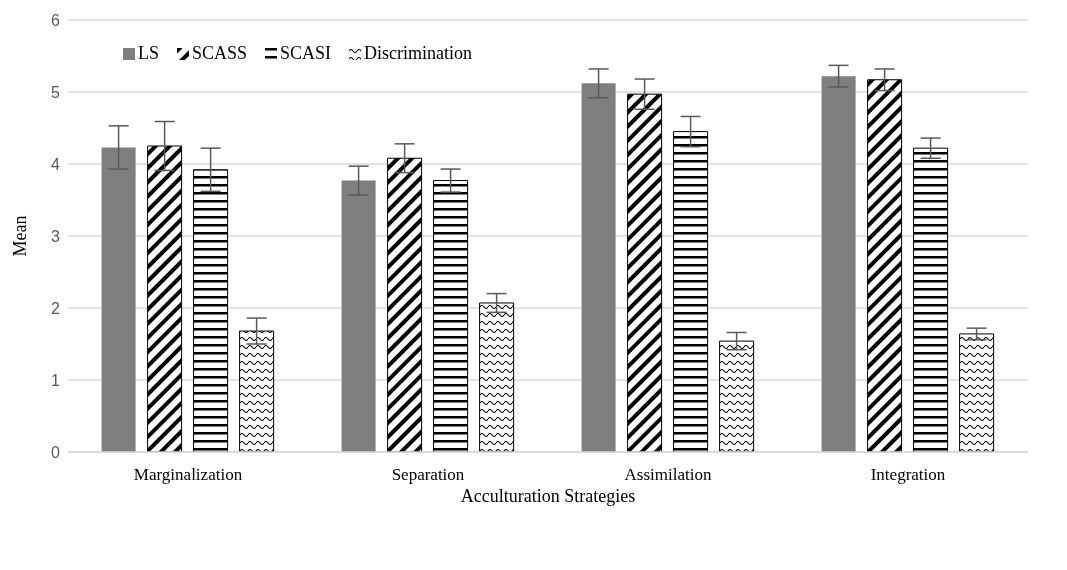  I want to click on legend-label: SCASS, so click(219, 53).